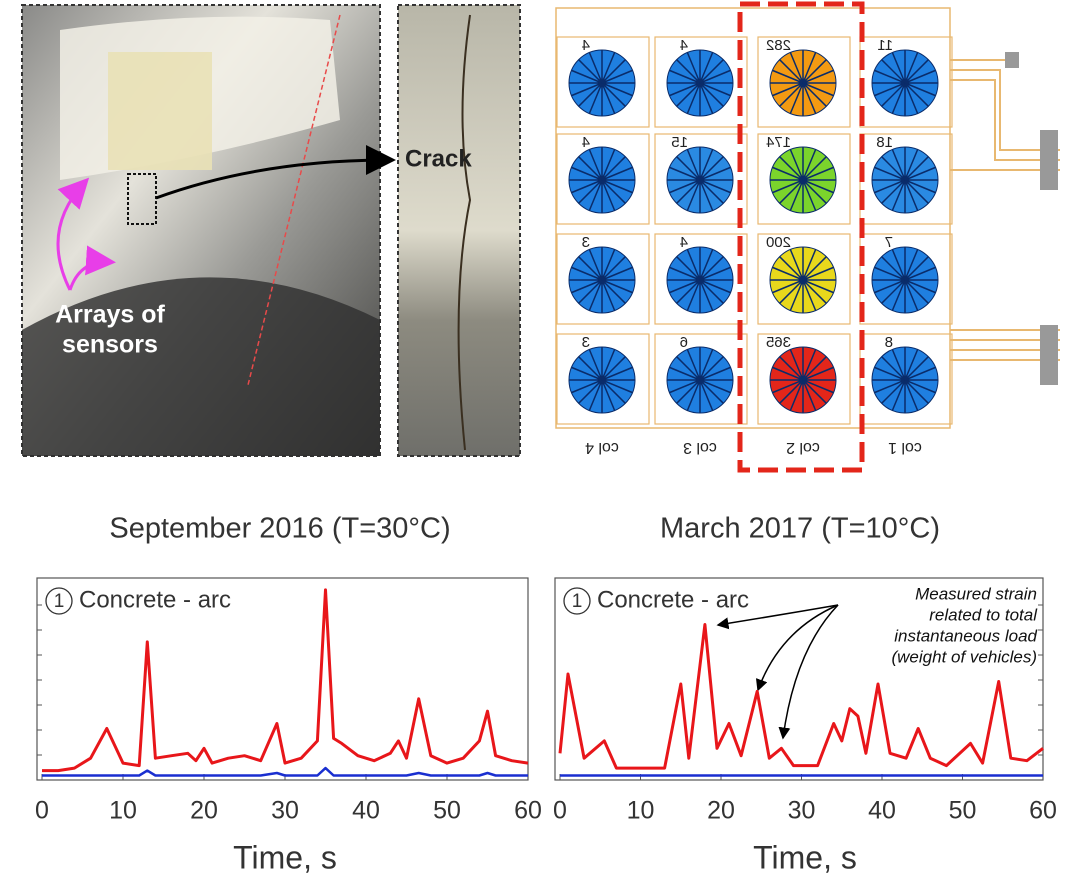  Describe the element at coordinates (700, 447) in the screenshot. I see `column-label: col 3` at that location.